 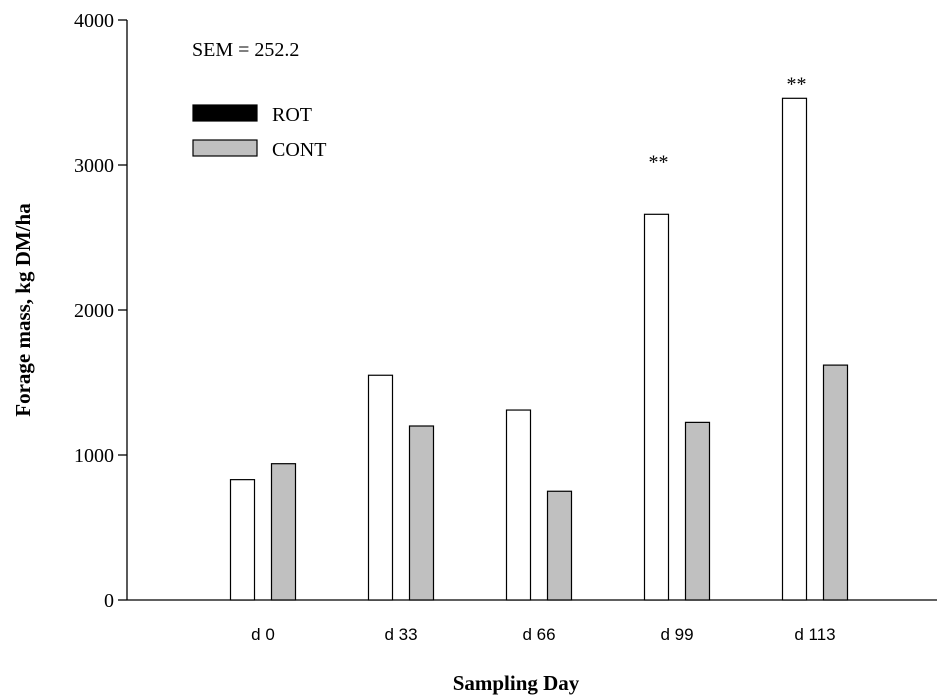 I want to click on y-tick-label: 4000, so click(x=94, y=21).